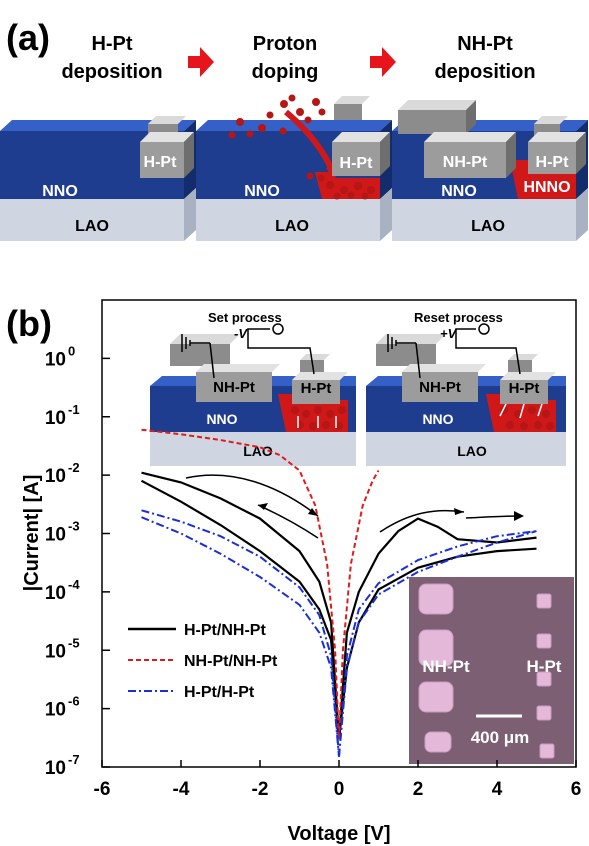 The height and width of the screenshot is (846, 589). I want to click on nno-label-3: NNO, so click(459, 191).